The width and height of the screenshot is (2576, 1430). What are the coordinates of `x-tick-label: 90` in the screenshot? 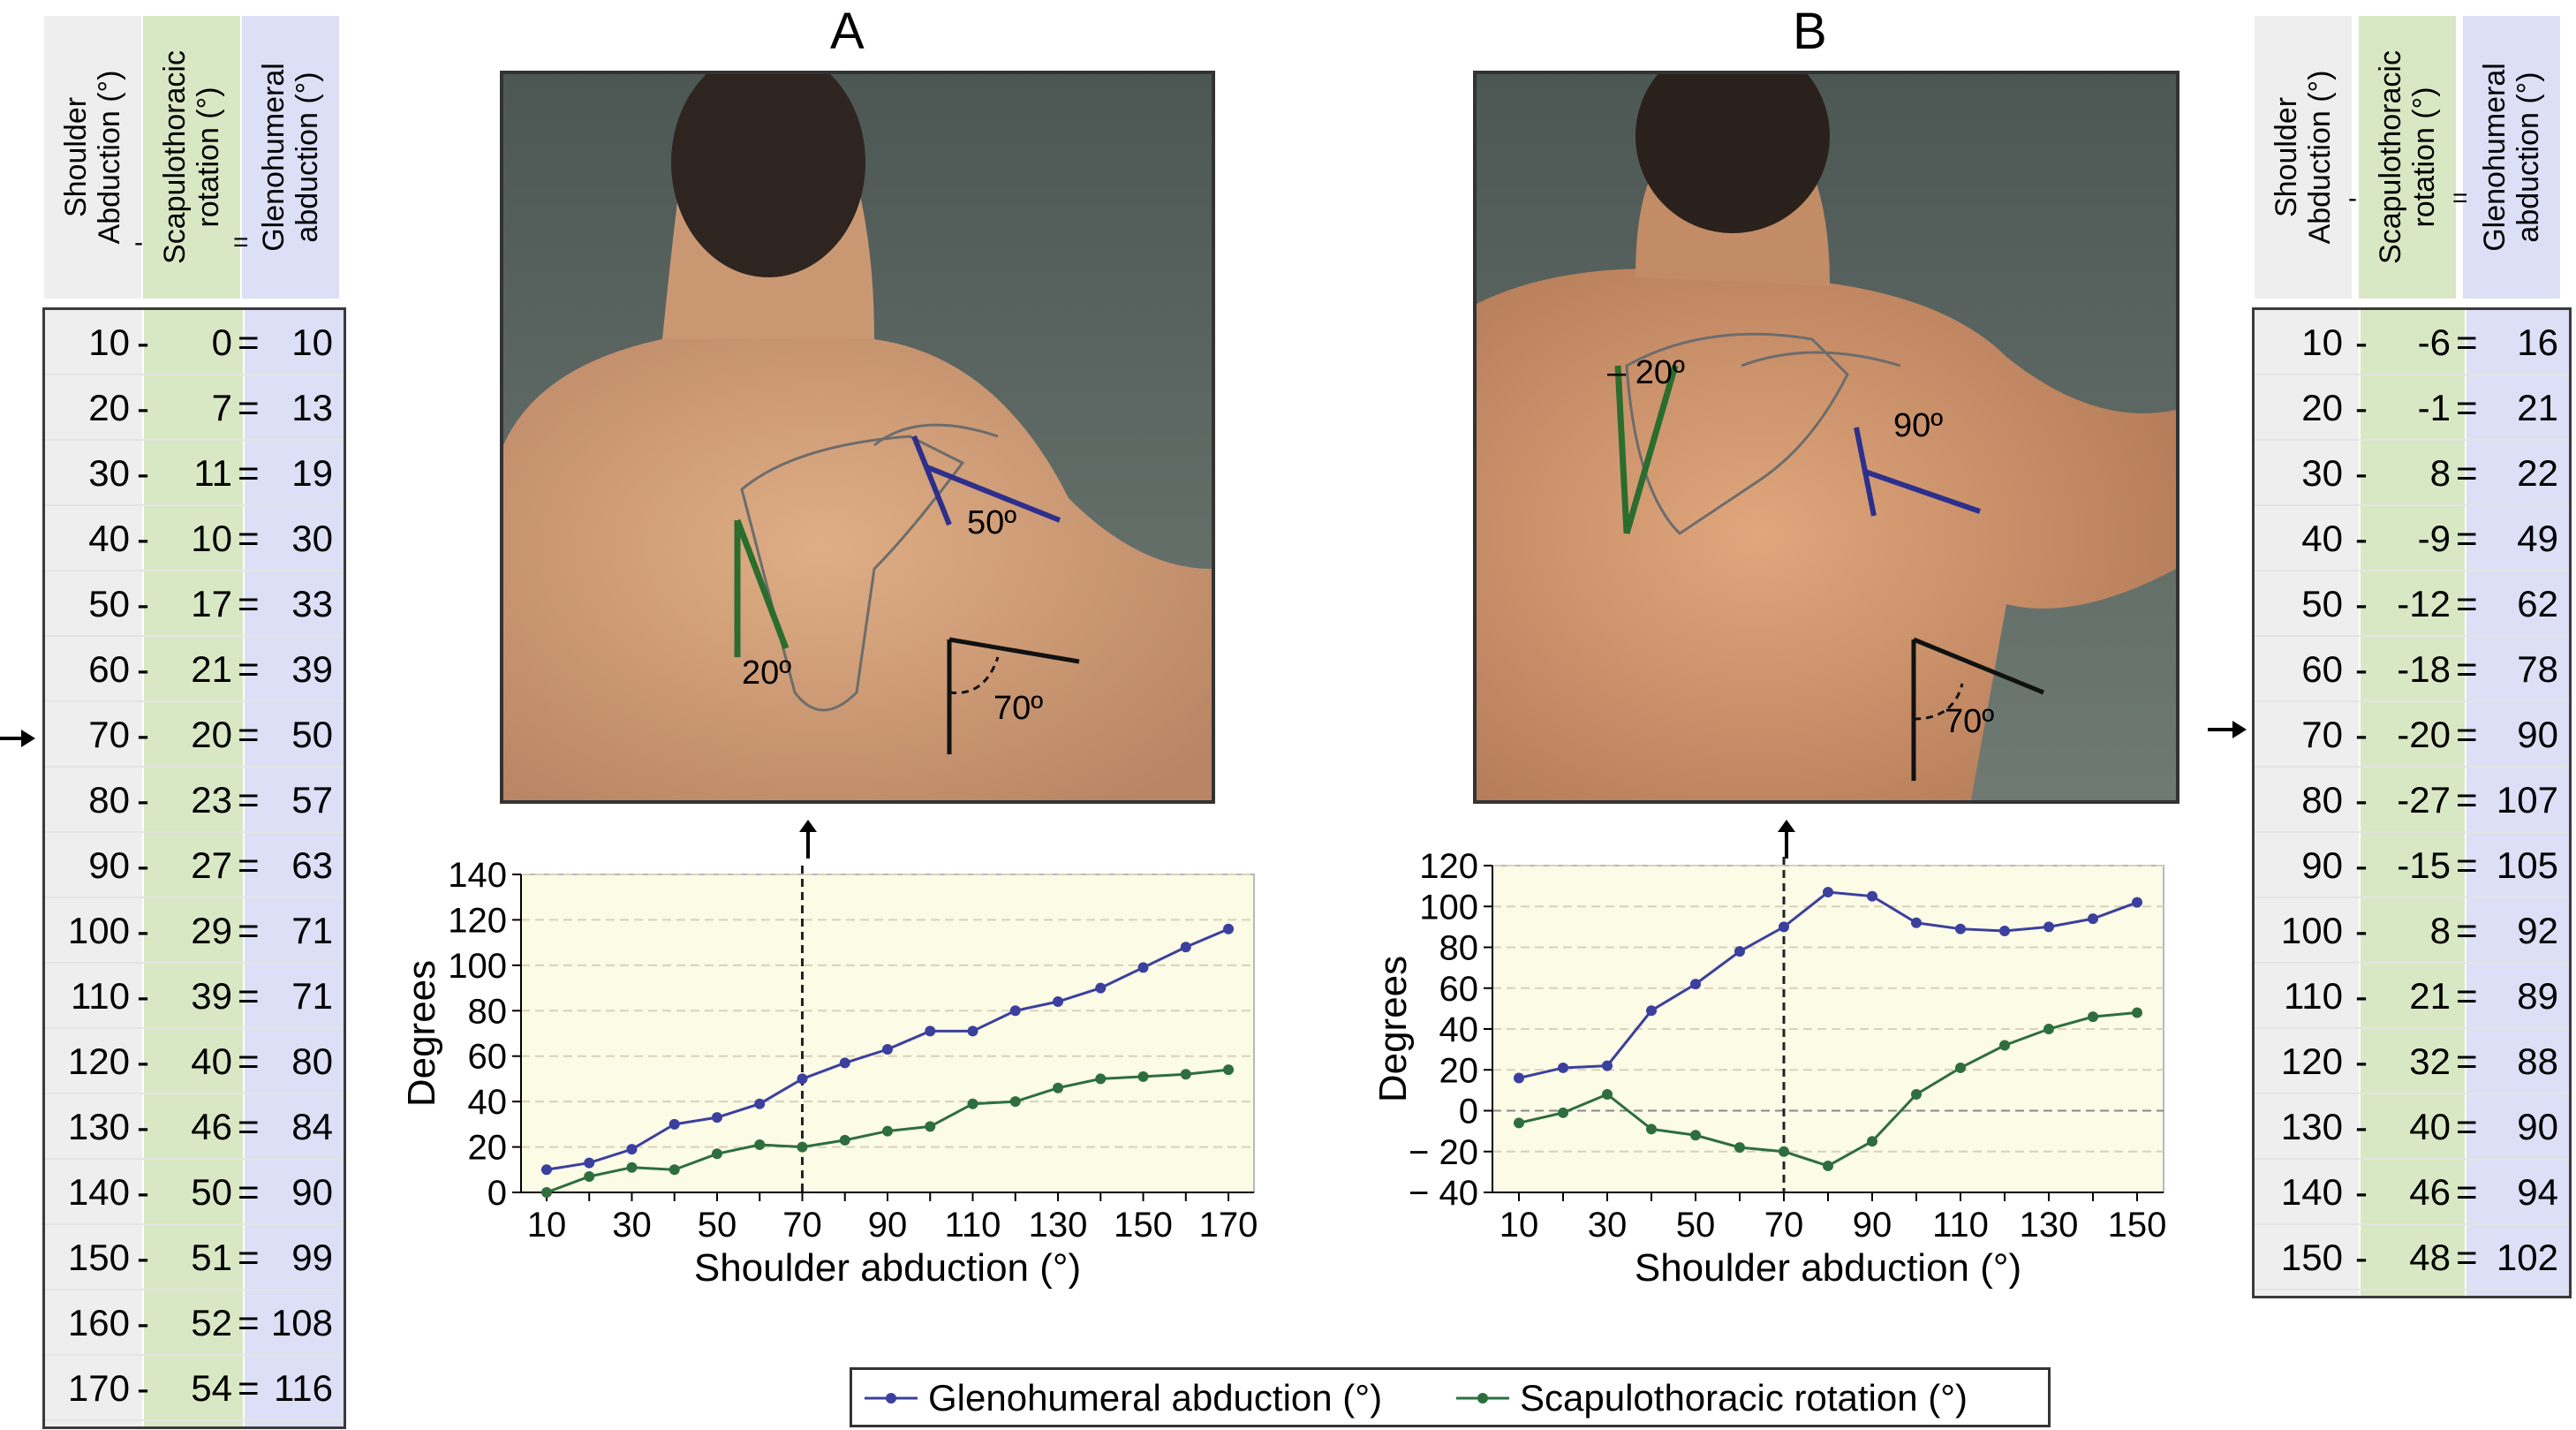 It's located at (1873, 1225).